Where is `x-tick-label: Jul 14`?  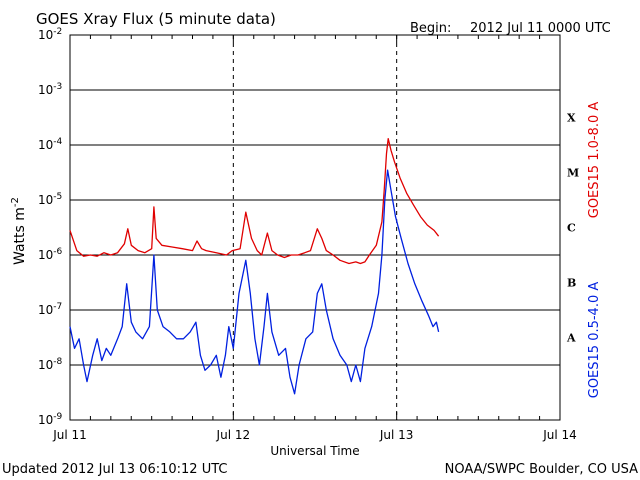 x-tick-label: Jul 14 is located at coordinates (559, 435).